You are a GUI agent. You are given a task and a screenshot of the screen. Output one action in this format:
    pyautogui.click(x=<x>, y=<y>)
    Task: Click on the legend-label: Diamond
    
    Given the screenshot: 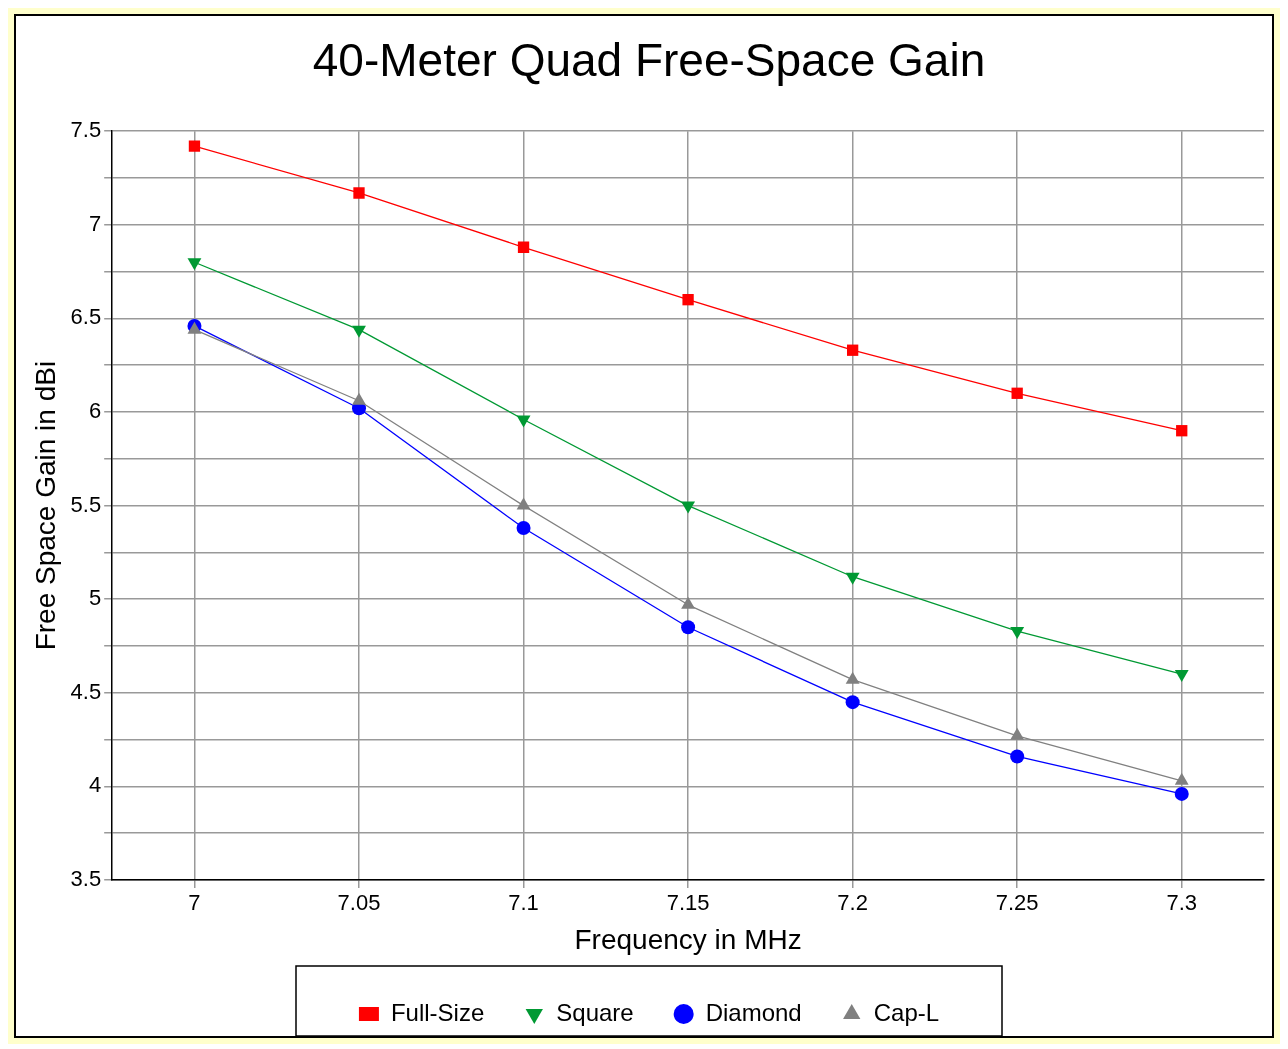 What is the action you would take?
    pyautogui.click(x=753, y=1012)
    